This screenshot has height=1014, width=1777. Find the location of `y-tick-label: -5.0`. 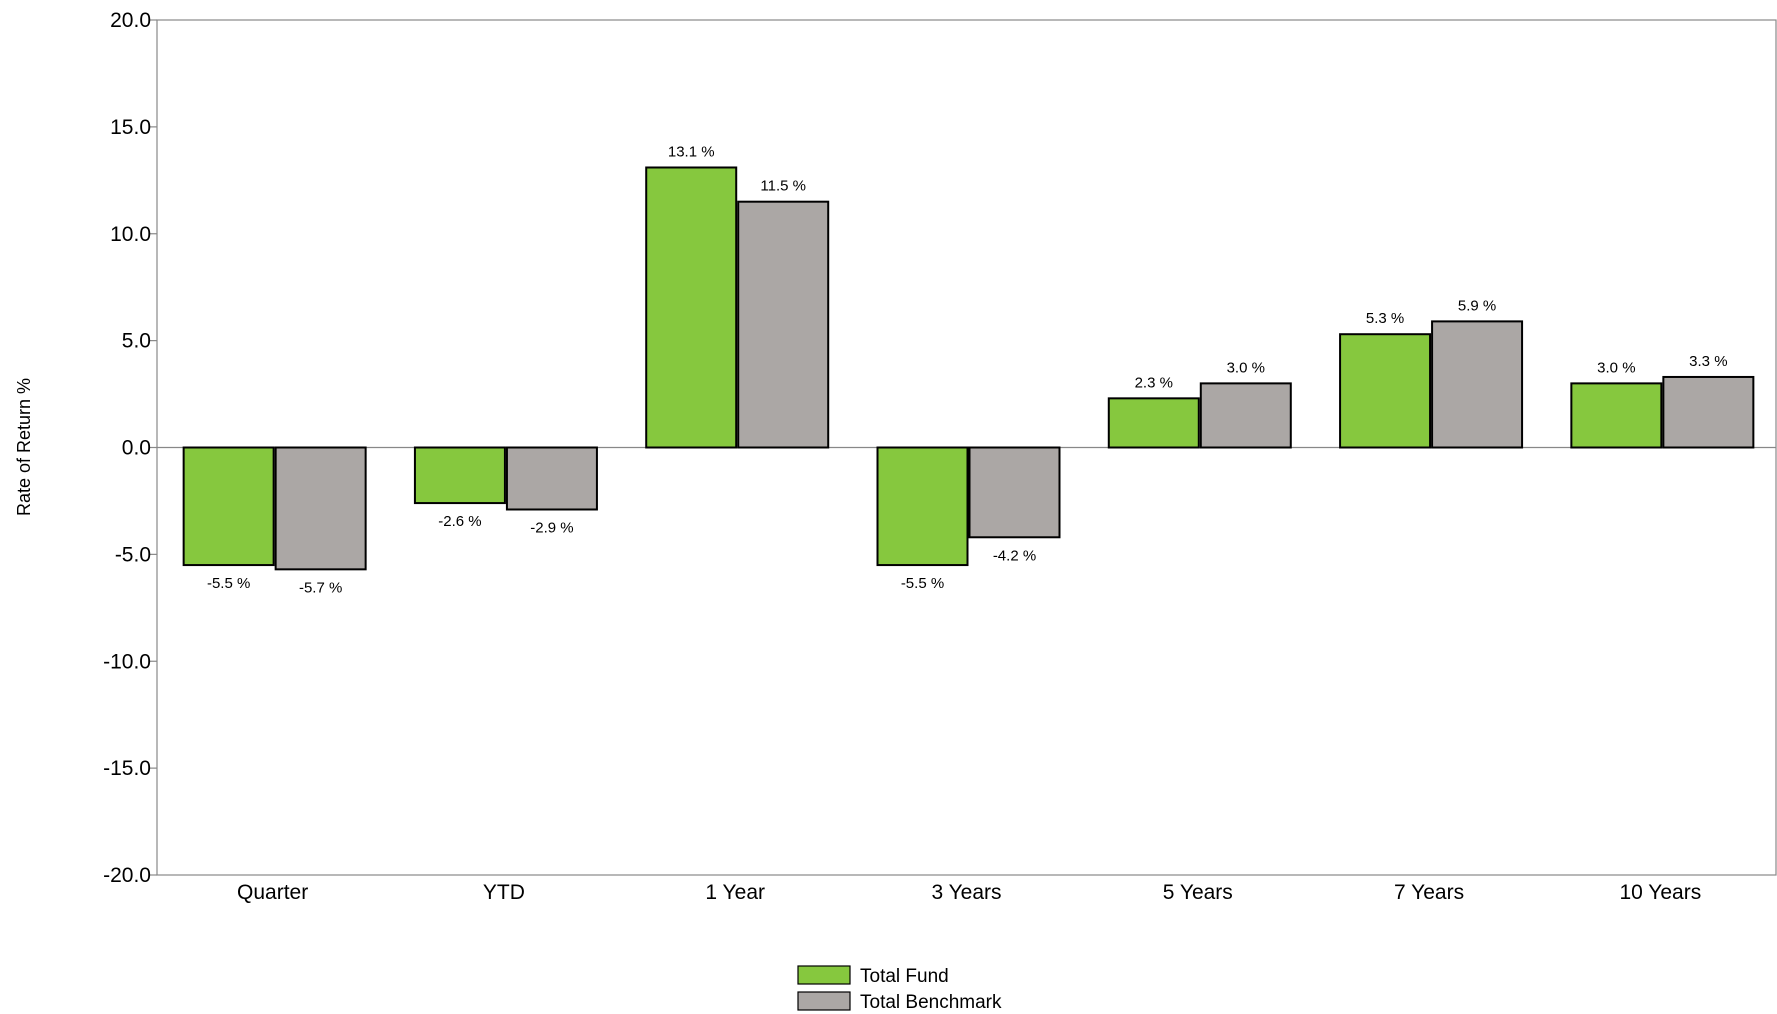

y-tick-label: -5.0 is located at coordinates (133, 554).